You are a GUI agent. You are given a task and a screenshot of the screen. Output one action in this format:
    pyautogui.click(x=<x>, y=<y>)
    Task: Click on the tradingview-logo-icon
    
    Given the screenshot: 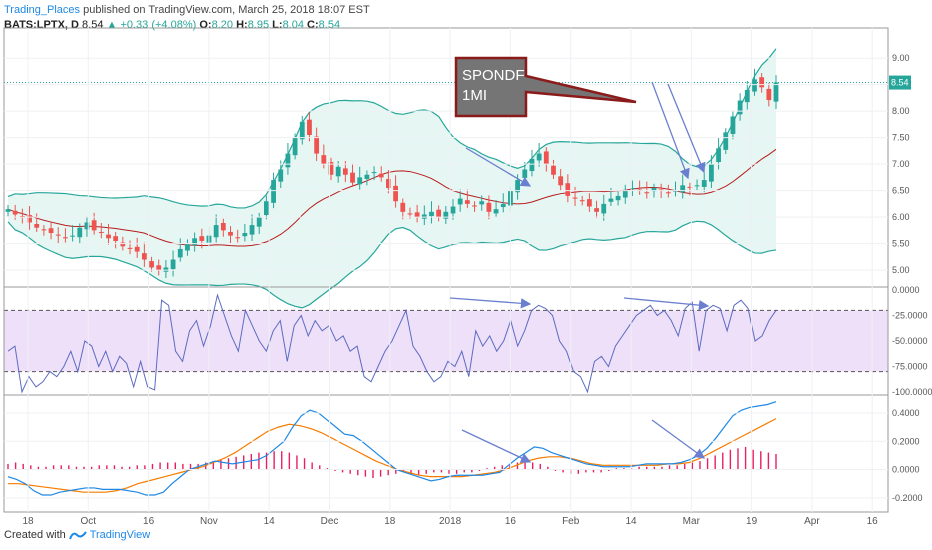 What is the action you would take?
    pyautogui.click(x=77, y=535)
    